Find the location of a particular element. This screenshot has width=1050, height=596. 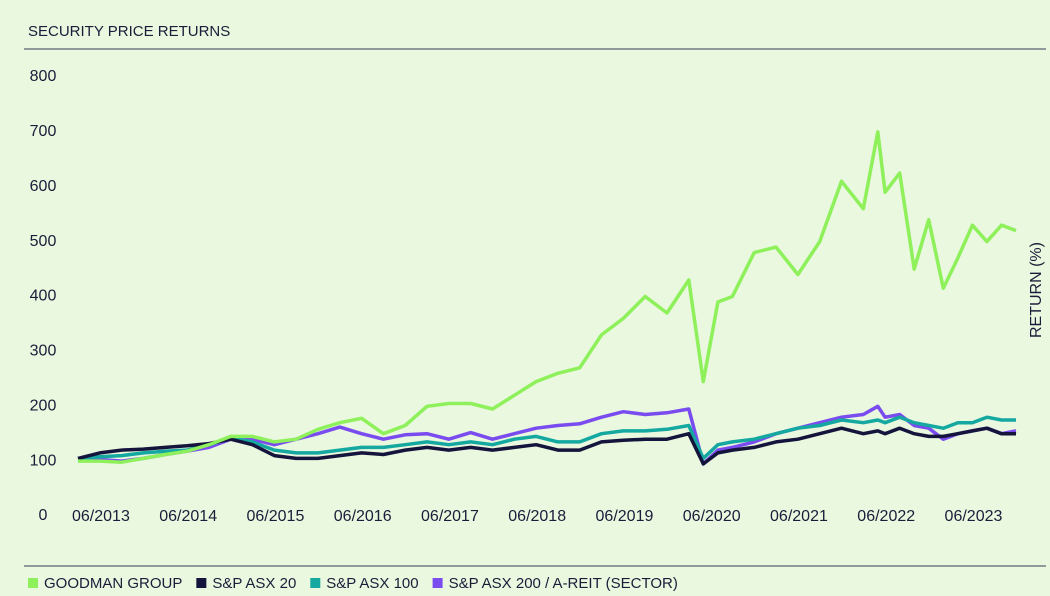

x-tick-label: 06/2013 is located at coordinates (101, 516).